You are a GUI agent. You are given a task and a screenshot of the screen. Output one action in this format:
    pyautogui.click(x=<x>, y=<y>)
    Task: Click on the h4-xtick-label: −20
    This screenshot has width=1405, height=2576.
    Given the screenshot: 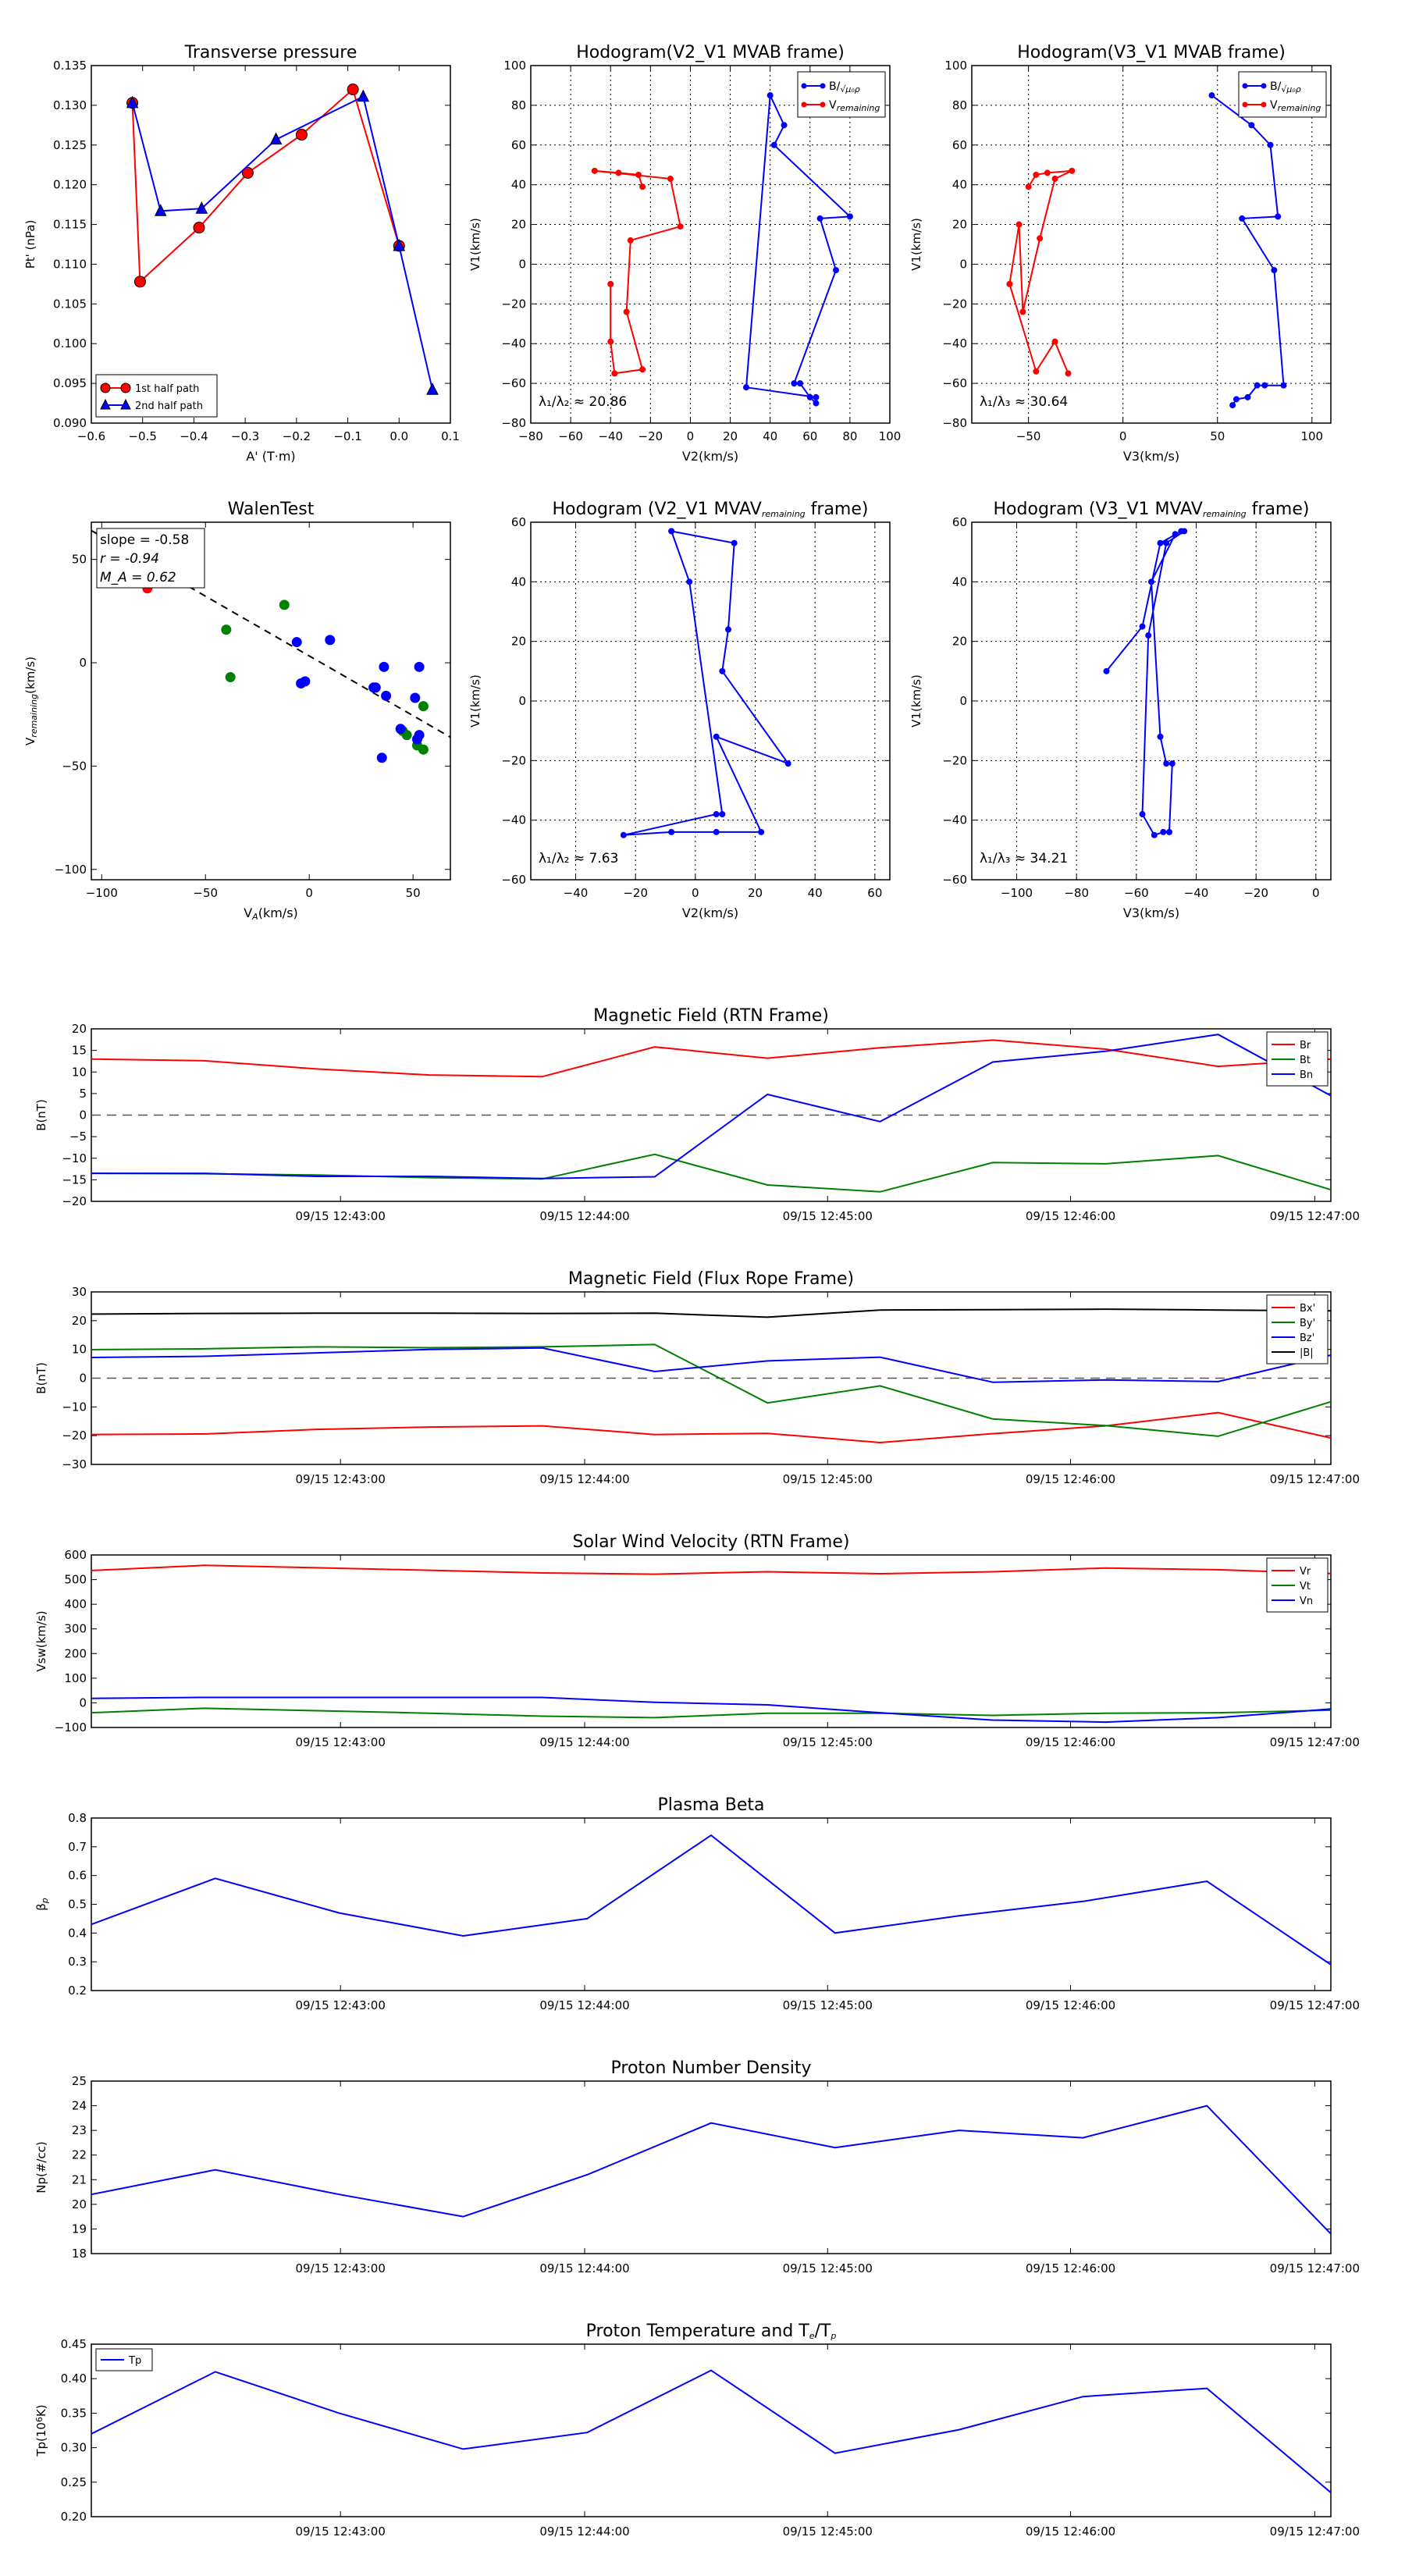 What is the action you would take?
    pyautogui.click(x=1255, y=893)
    